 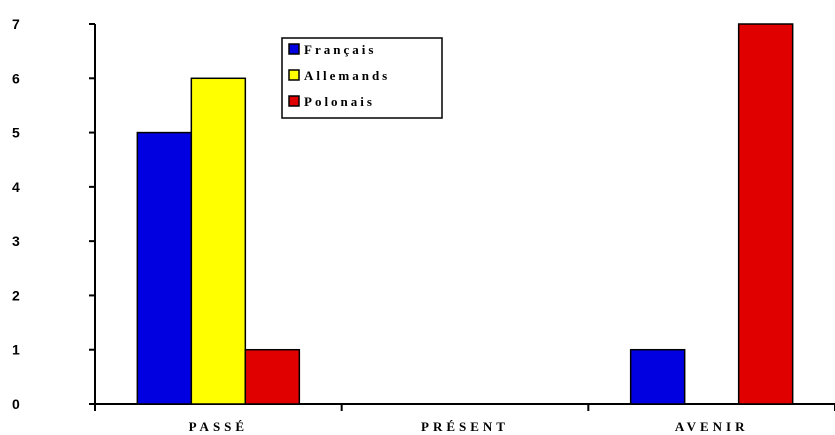 What do you see at coordinates (16, 350) in the screenshot?
I see `y-tick-label: 1` at bounding box center [16, 350].